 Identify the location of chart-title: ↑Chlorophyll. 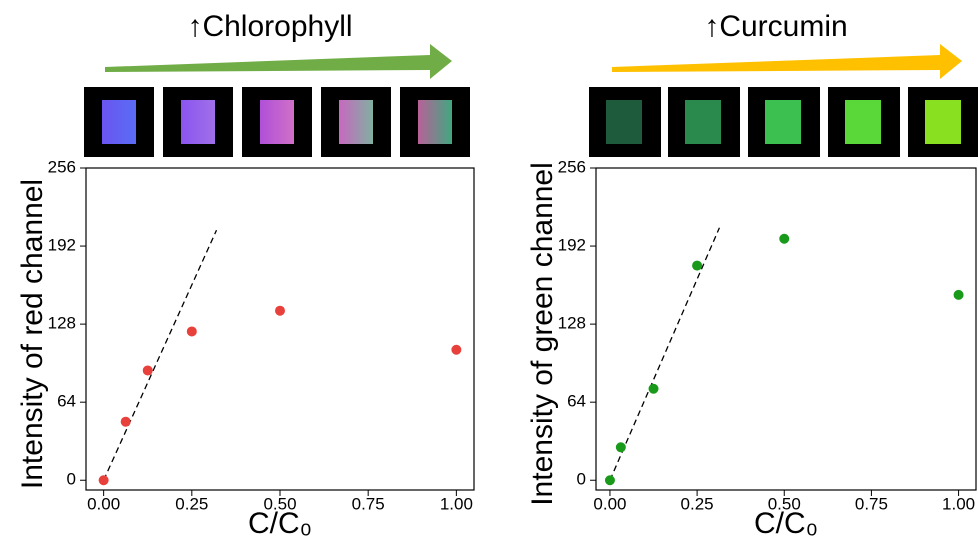
(269, 26).